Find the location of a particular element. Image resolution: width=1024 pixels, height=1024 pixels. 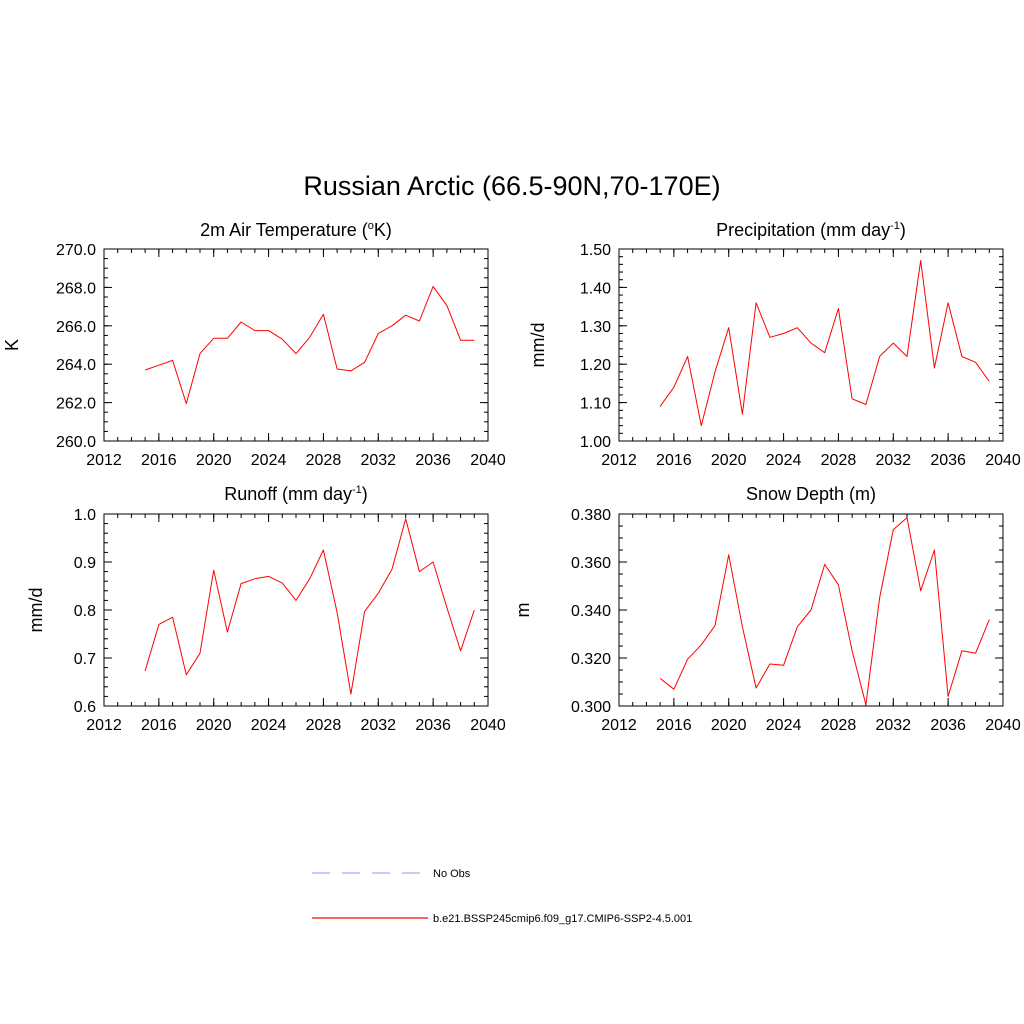

legend-no-obs-label: No Obs is located at coordinates (452, 874).